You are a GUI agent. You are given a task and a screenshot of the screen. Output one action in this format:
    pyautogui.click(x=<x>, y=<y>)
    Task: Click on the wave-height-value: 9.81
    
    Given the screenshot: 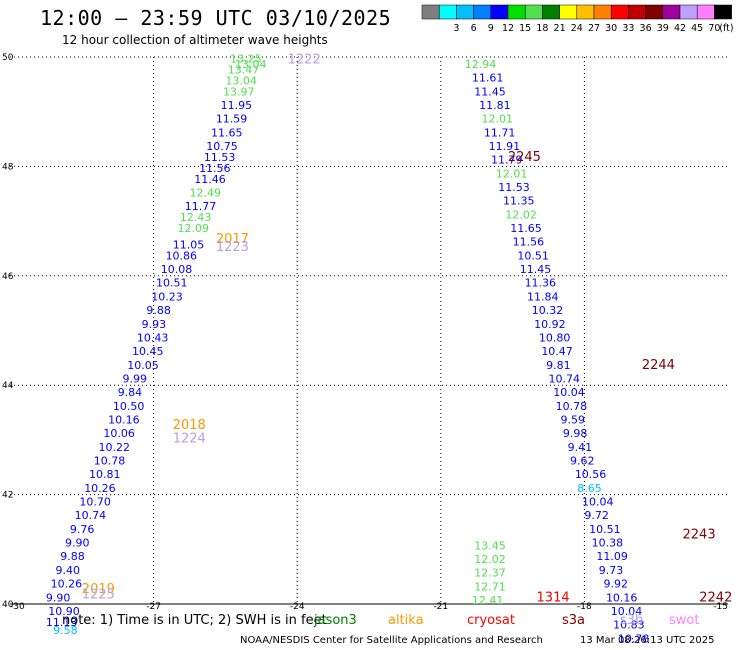 What is the action you would take?
    pyautogui.click(x=558, y=365)
    